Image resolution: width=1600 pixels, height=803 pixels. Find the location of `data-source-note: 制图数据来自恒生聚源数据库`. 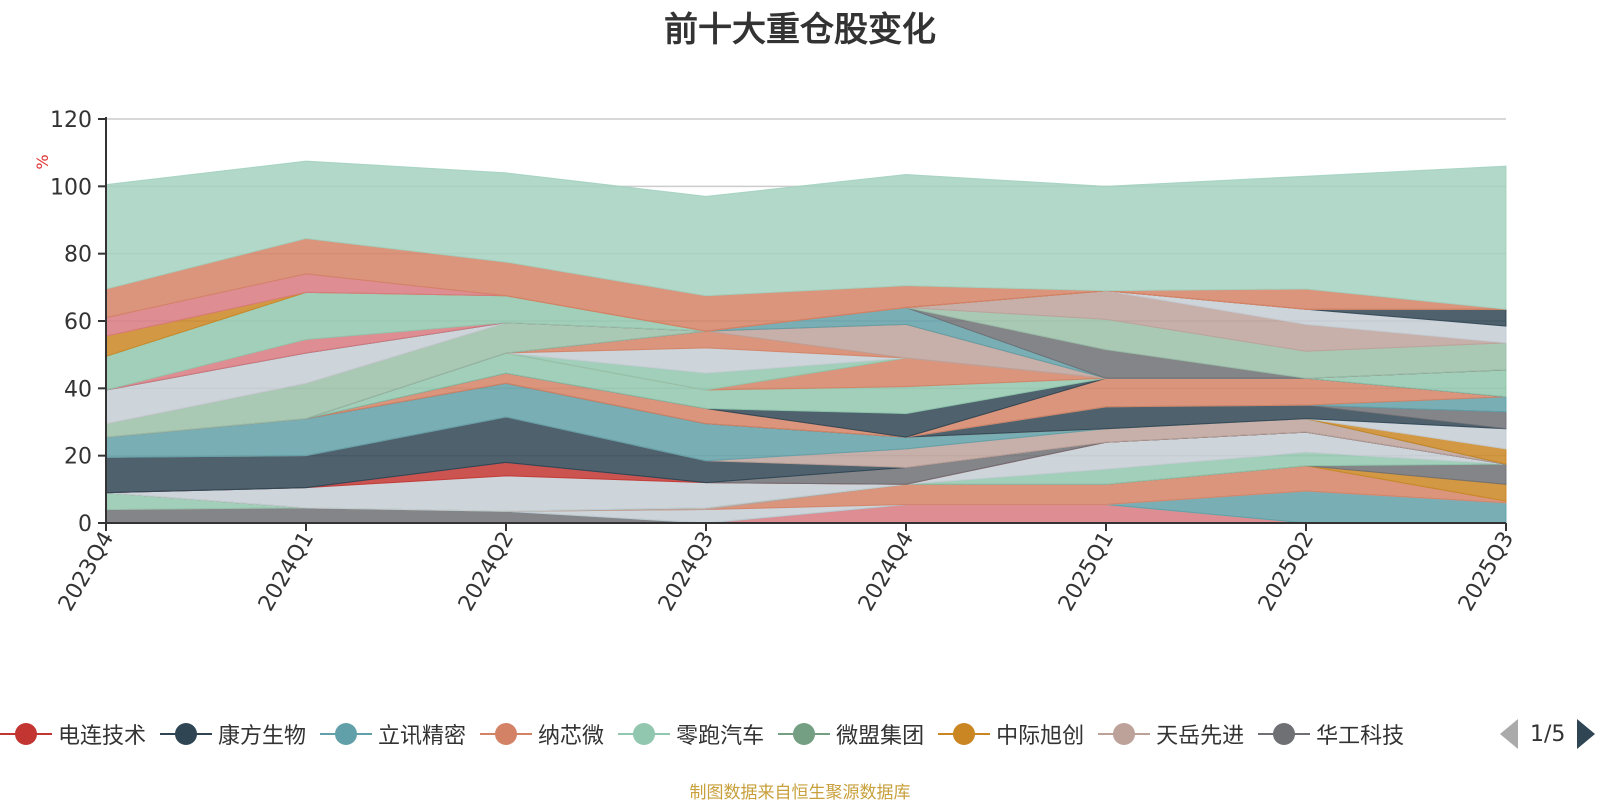

data-source-note: 制图数据来自恒生聚源数据库 is located at coordinates (800, 793).